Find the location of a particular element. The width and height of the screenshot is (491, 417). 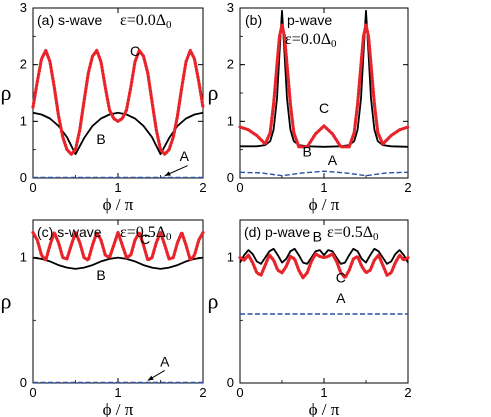

panel-subtitle: p-wave is located at coordinates (309, 20).